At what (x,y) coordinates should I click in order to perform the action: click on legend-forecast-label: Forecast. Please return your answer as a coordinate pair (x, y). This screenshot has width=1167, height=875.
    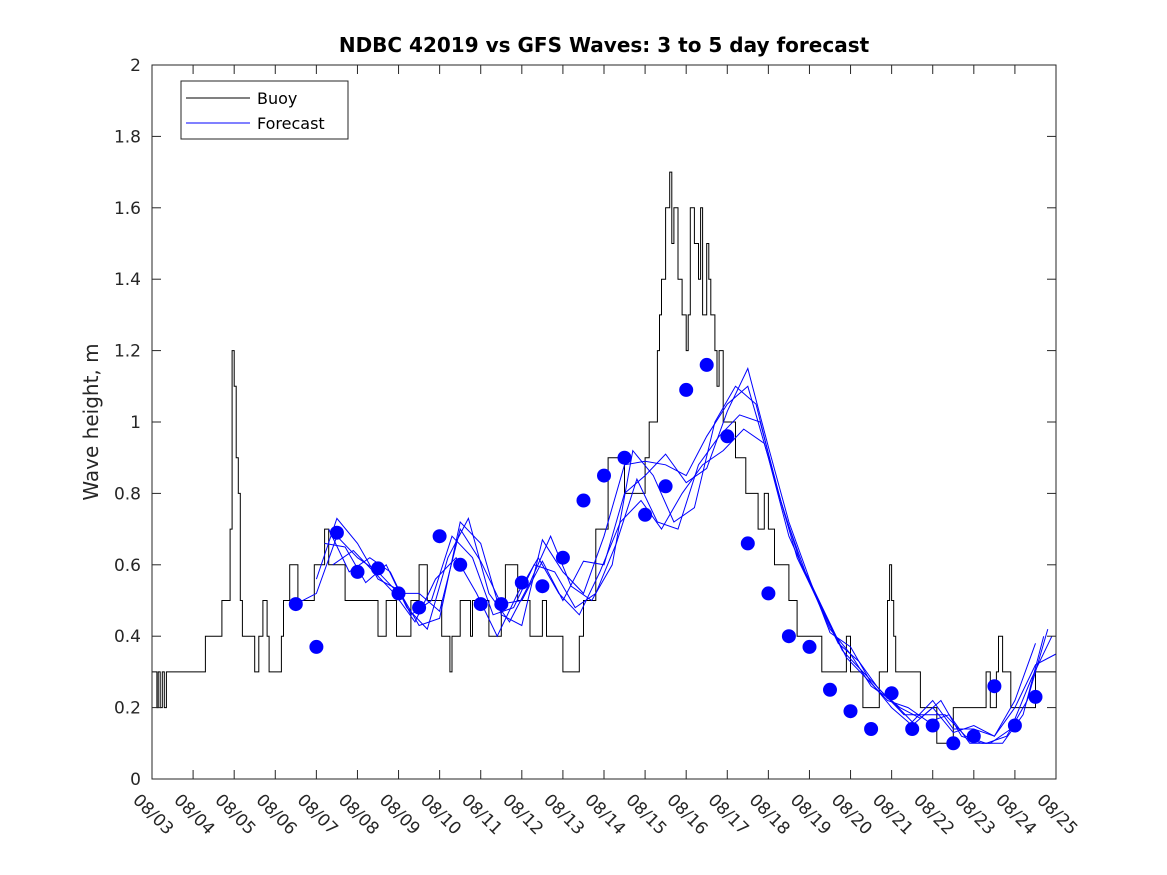
    Looking at the image, I should click on (291, 123).